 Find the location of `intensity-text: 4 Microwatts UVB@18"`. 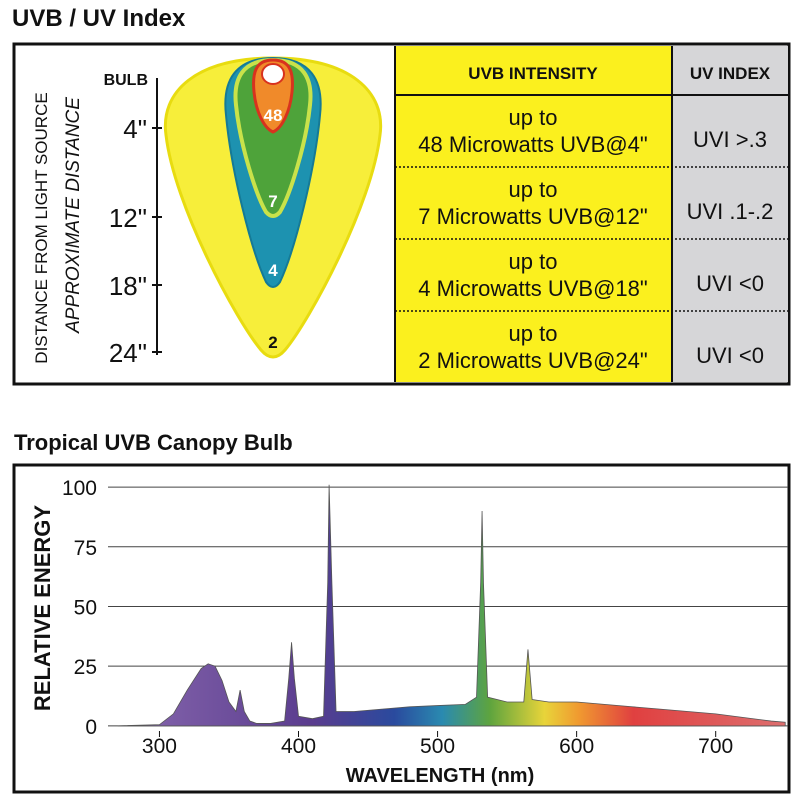

intensity-text: 4 Microwatts UVB@18" is located at coordinates (532, 288).